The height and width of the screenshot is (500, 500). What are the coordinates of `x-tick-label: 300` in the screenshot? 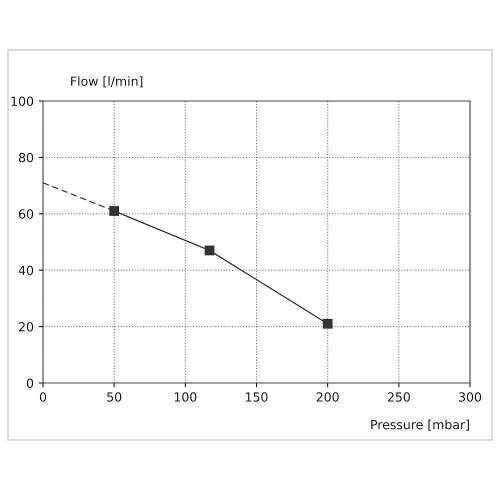 It's located at (470, 397).